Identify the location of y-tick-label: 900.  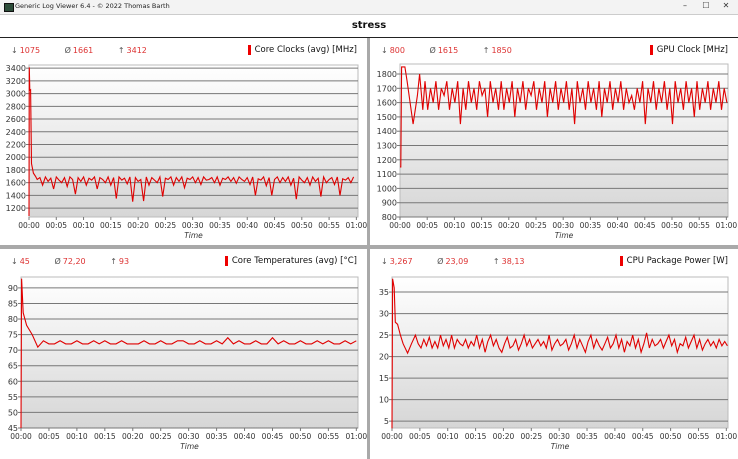
(389, 203).